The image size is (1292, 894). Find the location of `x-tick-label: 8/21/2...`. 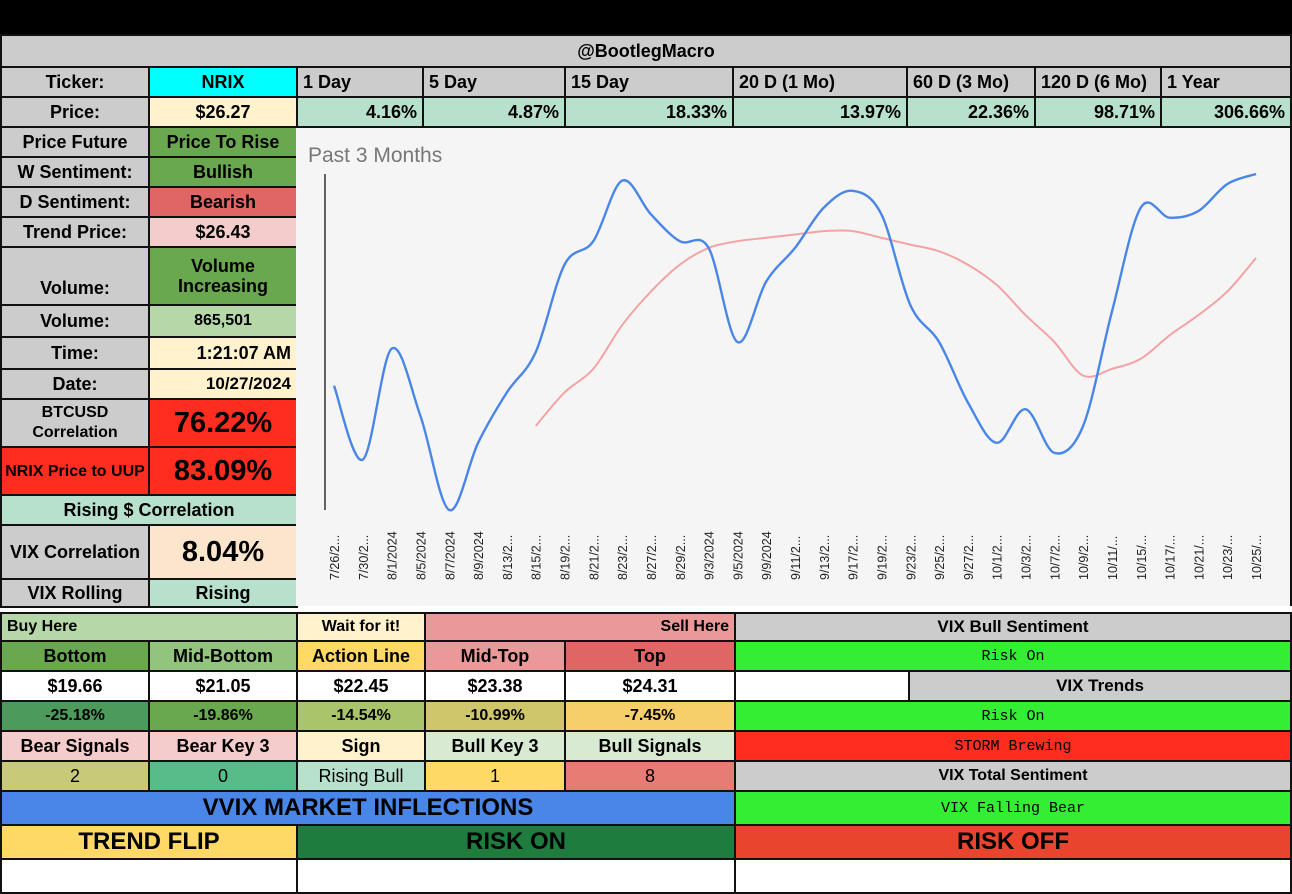

x-tick-label: 8/21/2... is located at coordinates (594, 557).